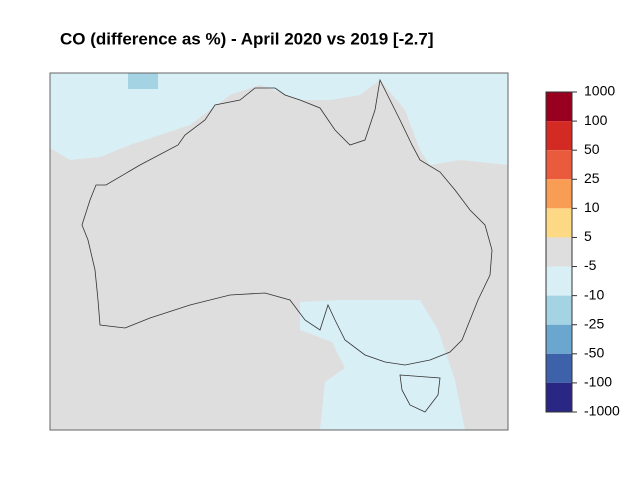 The image size is (640, 480). Describe the element at coordinates (594, 294) in the screenshot. I see `colorbar-tick-label: -10` at that location.